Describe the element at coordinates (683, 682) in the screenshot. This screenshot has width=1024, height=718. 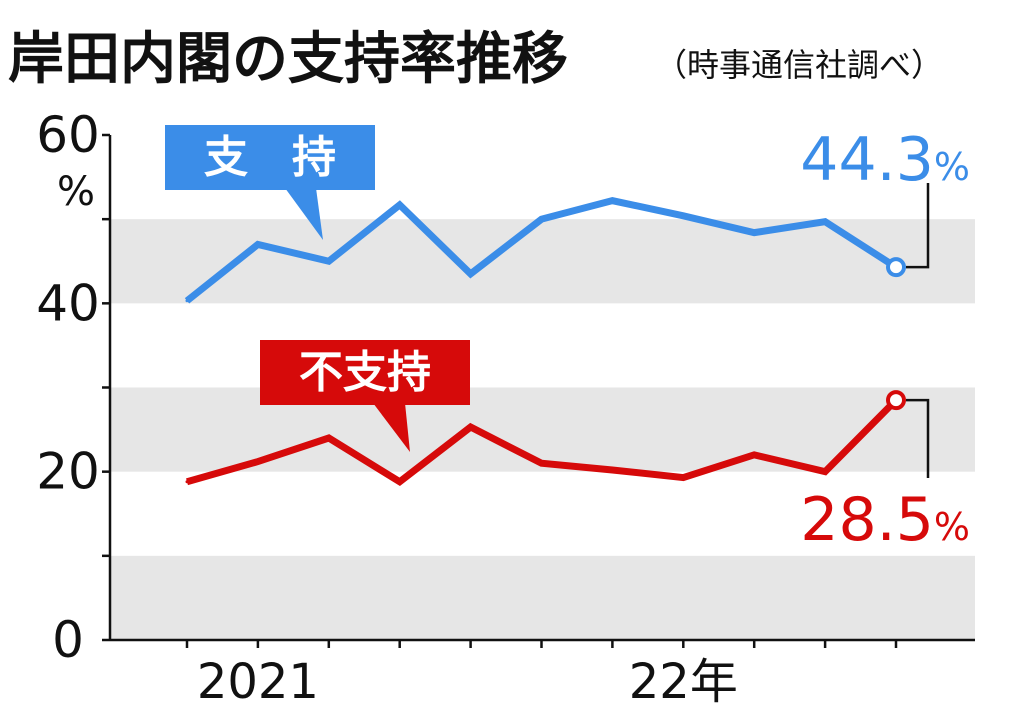
I see `x-tick-label: 22年` at that location.